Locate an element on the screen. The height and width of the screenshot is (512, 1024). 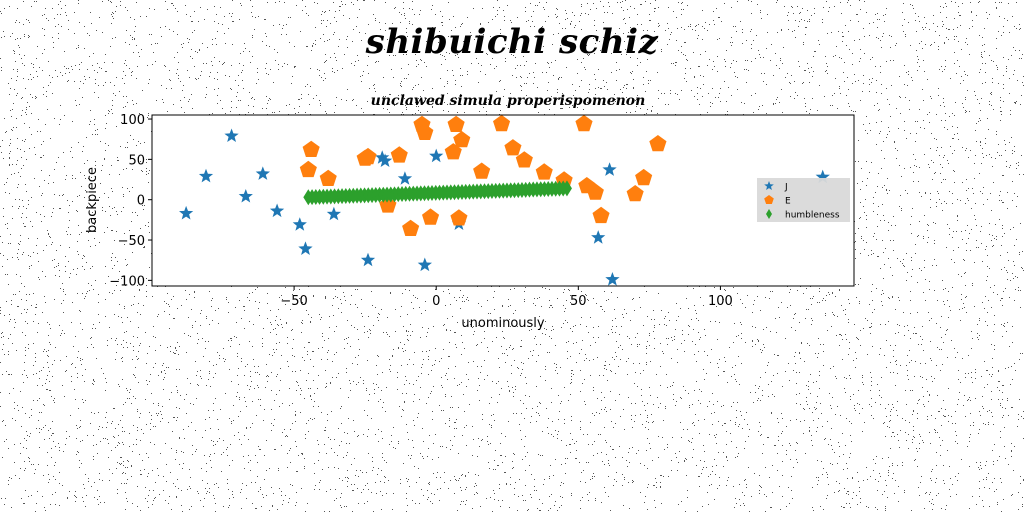
y-tick-label: −100 is located at coordinates (127, 281).